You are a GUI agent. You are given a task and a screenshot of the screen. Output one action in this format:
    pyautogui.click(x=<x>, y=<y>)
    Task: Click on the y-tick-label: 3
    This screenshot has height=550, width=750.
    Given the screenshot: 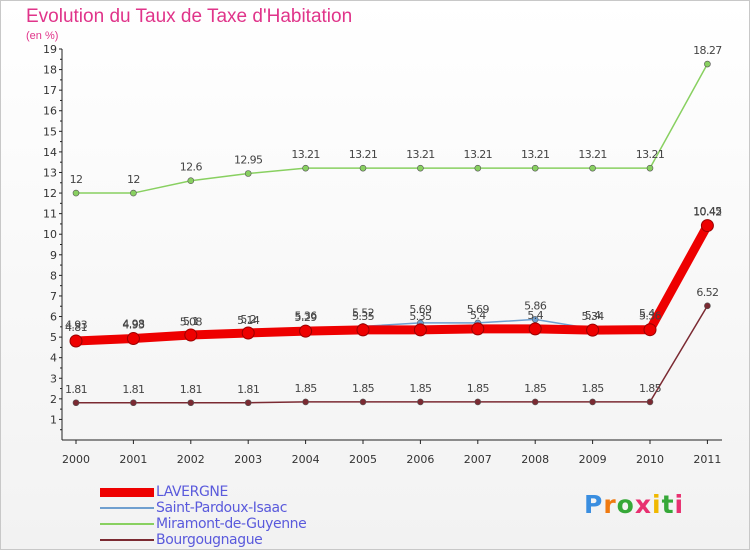 What is the action you would take?
    pyautogui.click(x=53, y=378)
    